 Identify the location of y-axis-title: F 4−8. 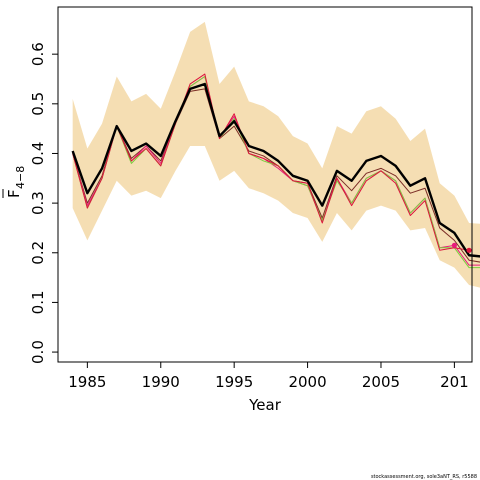
(14, 182).